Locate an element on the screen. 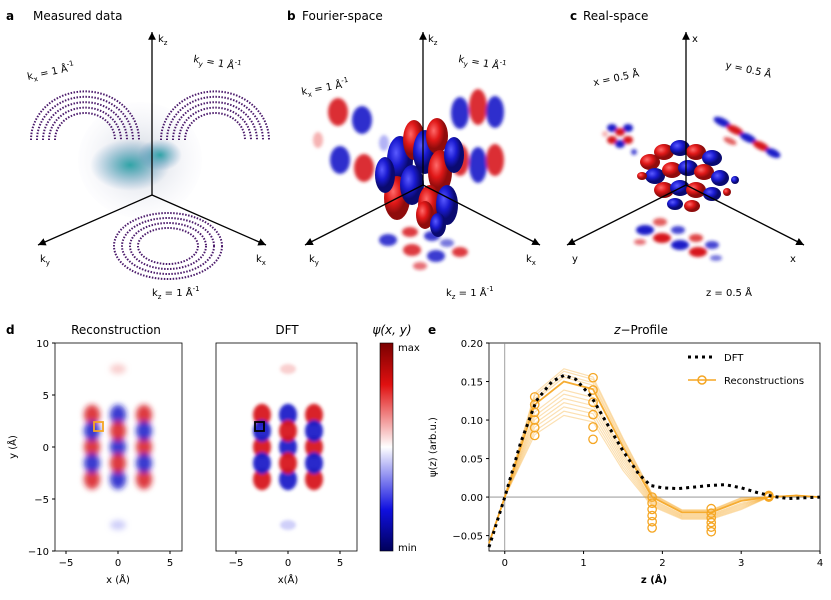  dft-lobes is located at coordinates (288, 447).